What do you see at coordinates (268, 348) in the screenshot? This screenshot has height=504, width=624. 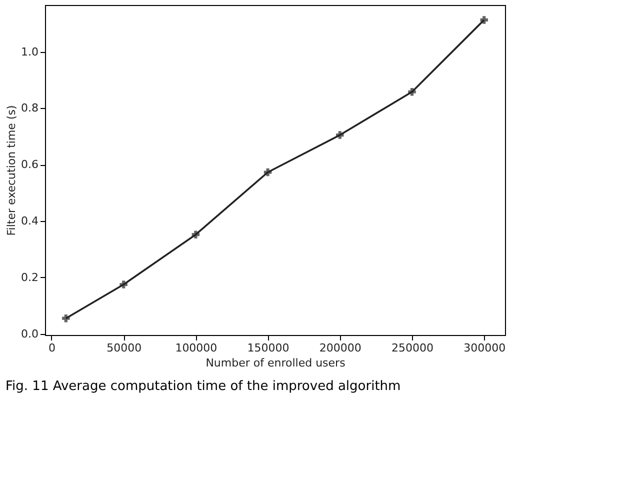 I see `x-tick-label: 150000` at bounding box center [268, 348].